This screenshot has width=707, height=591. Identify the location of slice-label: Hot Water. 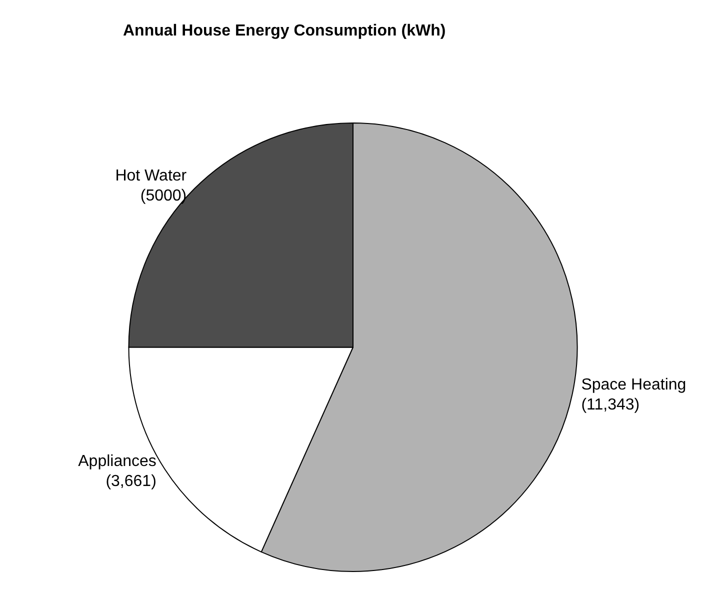
(151, 175).